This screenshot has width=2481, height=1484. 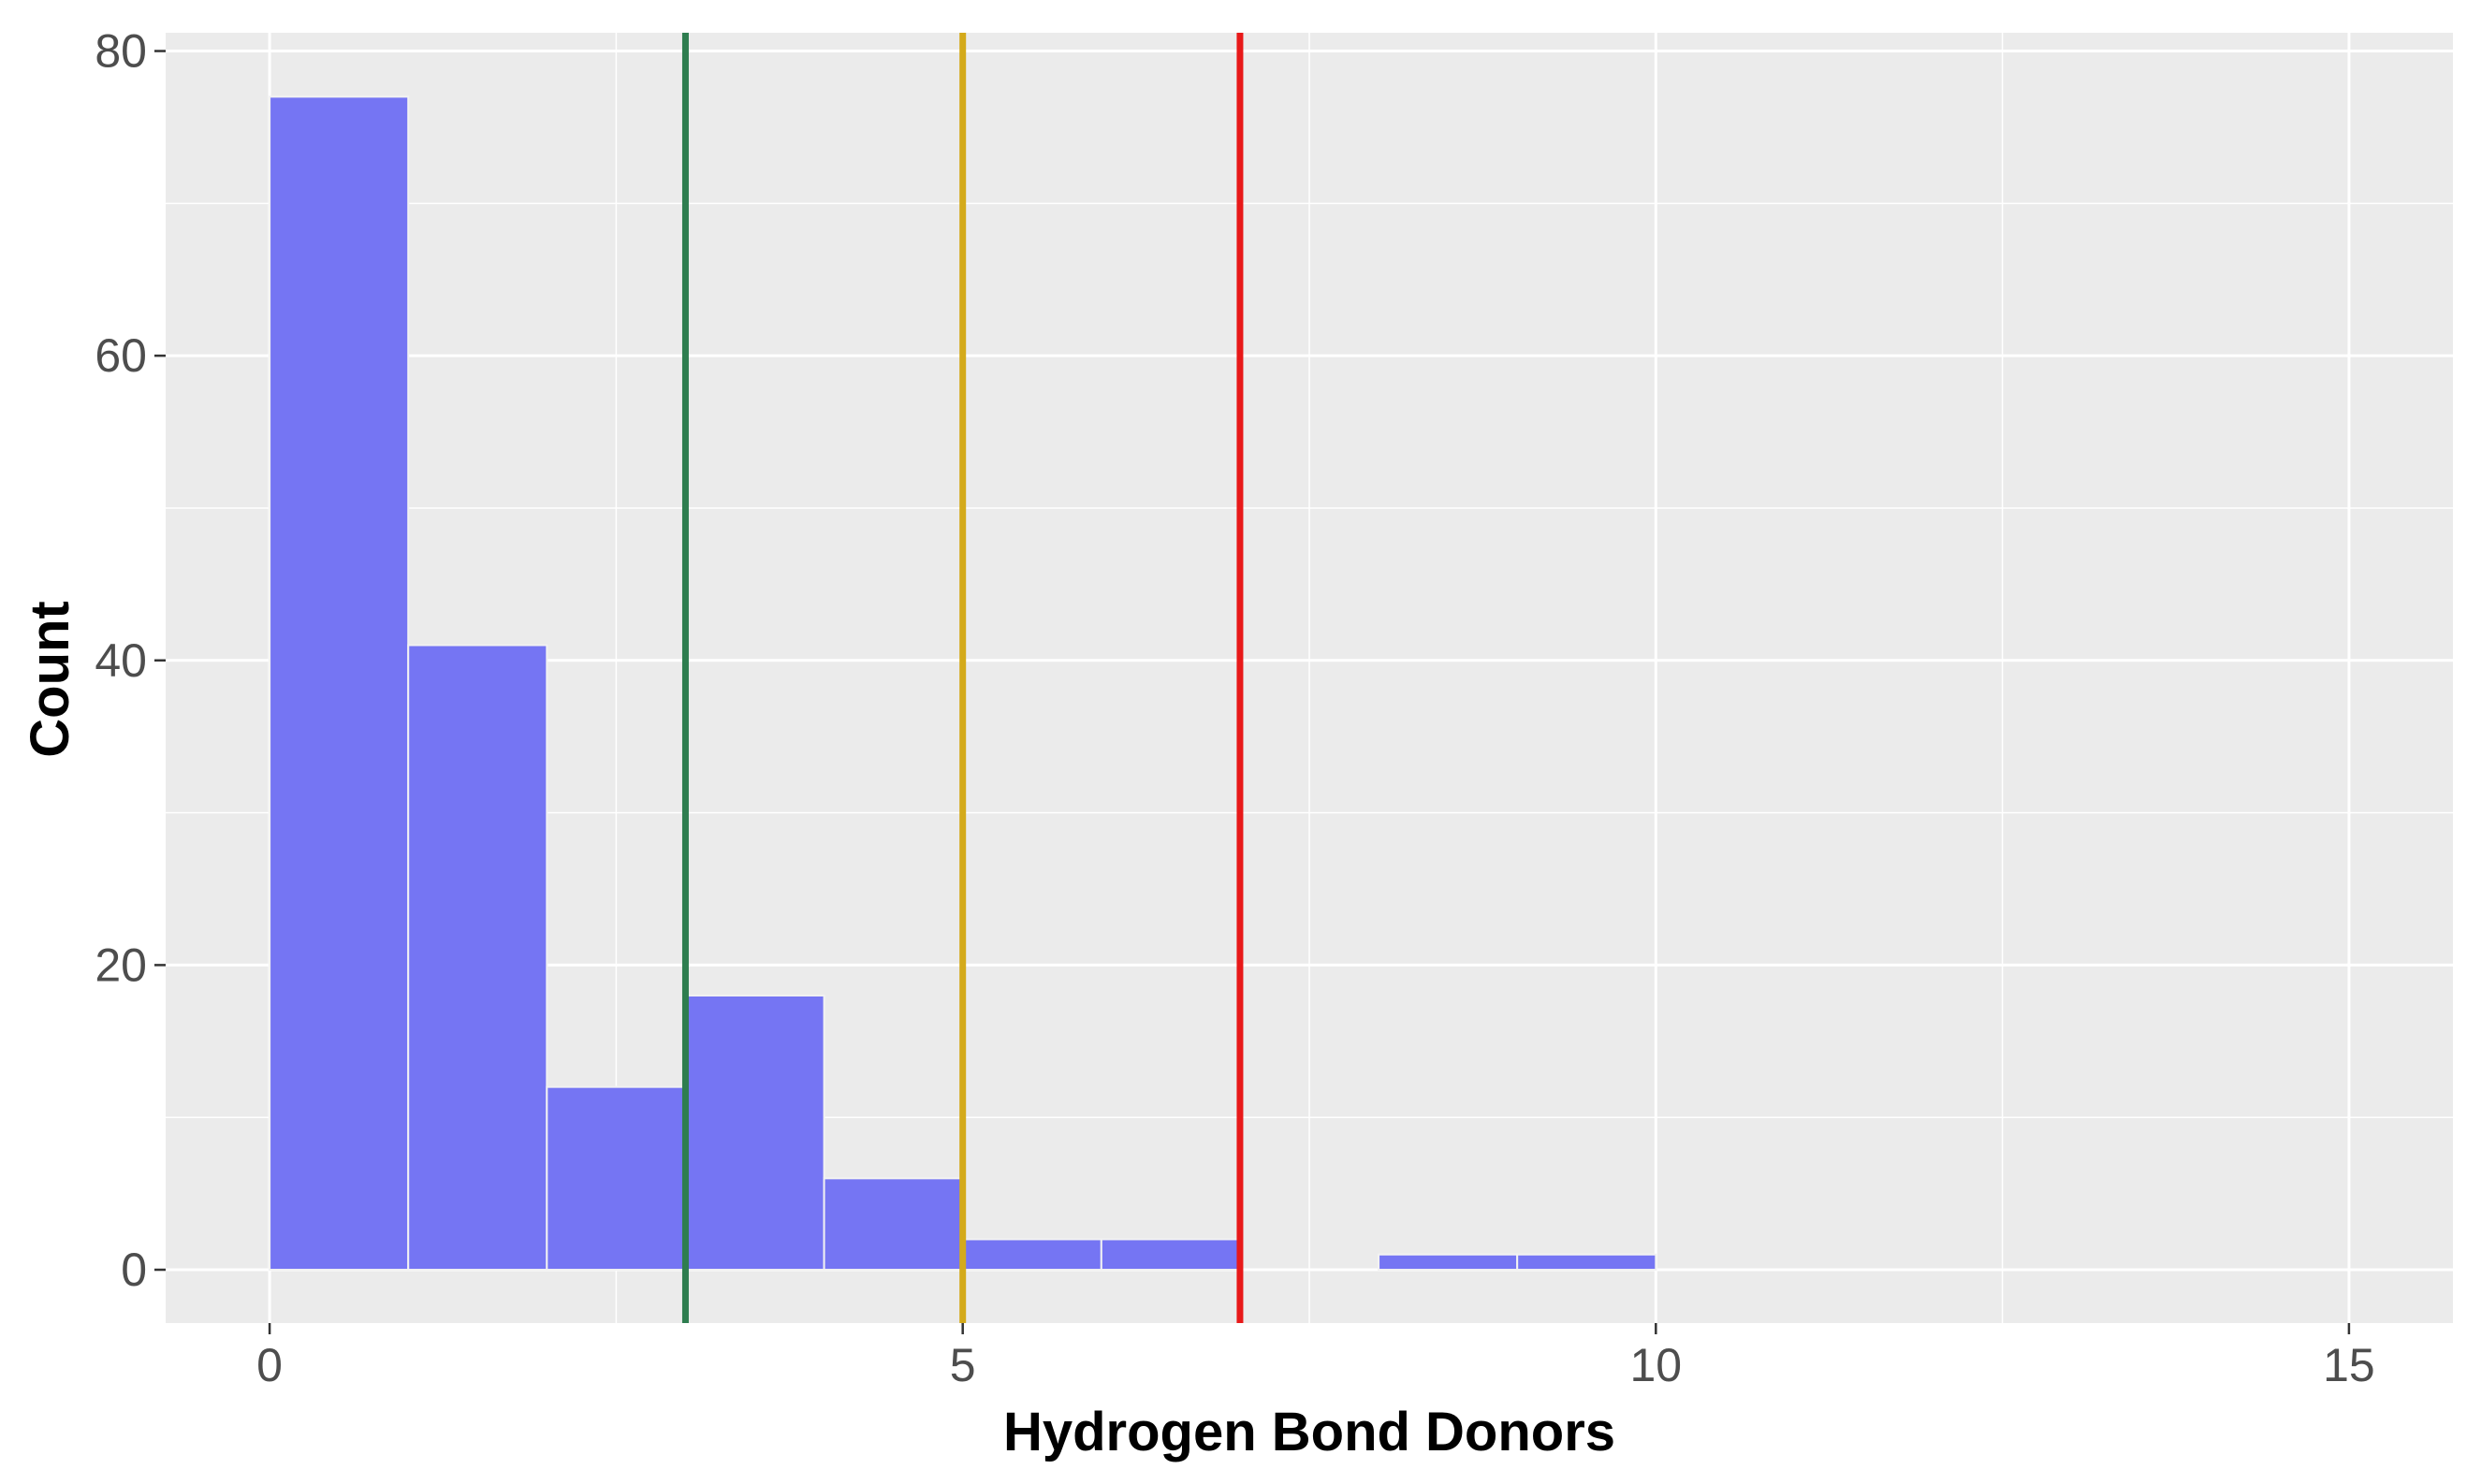 What do you see at coordinates (121, 51) in the screenshot?
I see `y-tick-label: 80` at bounding box center [121, 51].